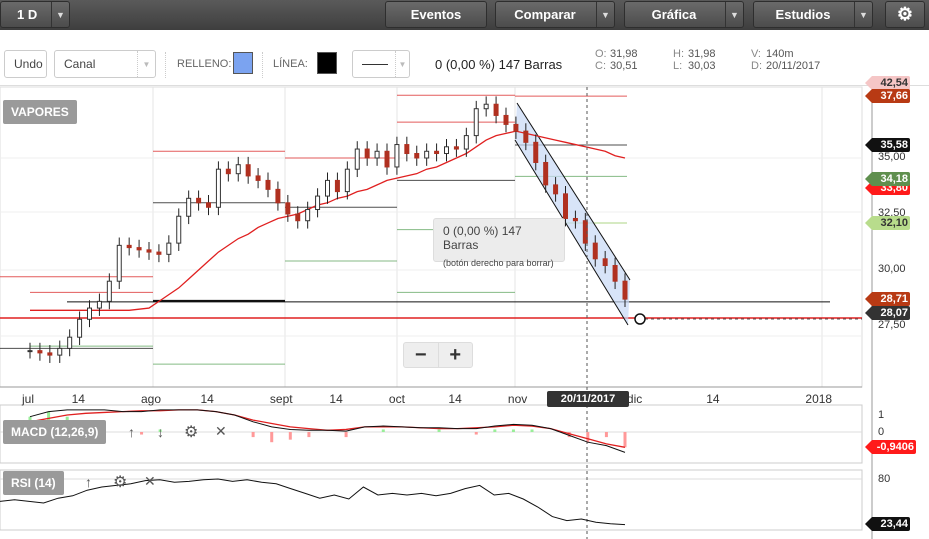  What do you see at coordinates (165, 65) in the screenshot?
I see `divider` at bounding box center [165, 65].